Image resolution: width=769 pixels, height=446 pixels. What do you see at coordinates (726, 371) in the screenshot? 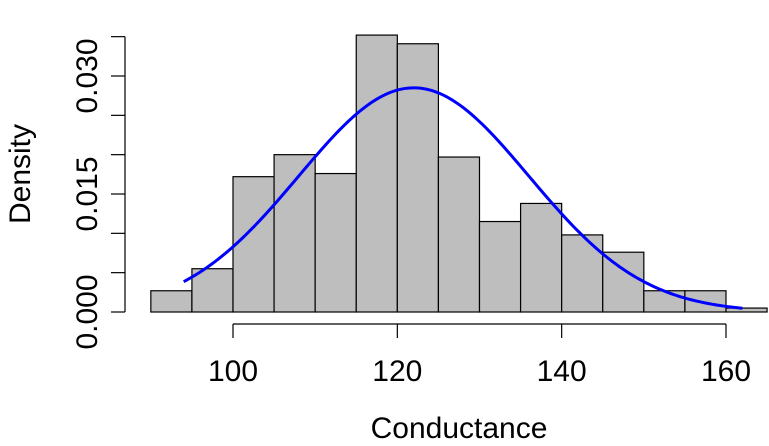
I see `x-tick-label: 160` at bounding box center [726, 371].